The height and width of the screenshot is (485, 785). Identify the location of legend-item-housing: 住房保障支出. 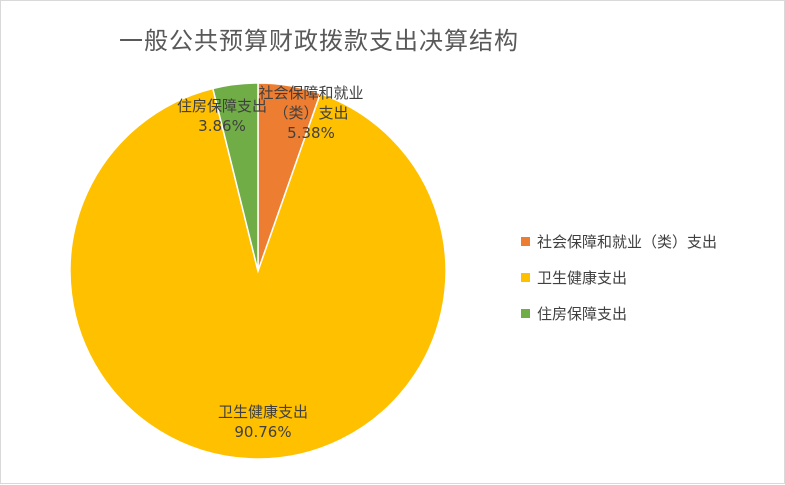
(619, 313).